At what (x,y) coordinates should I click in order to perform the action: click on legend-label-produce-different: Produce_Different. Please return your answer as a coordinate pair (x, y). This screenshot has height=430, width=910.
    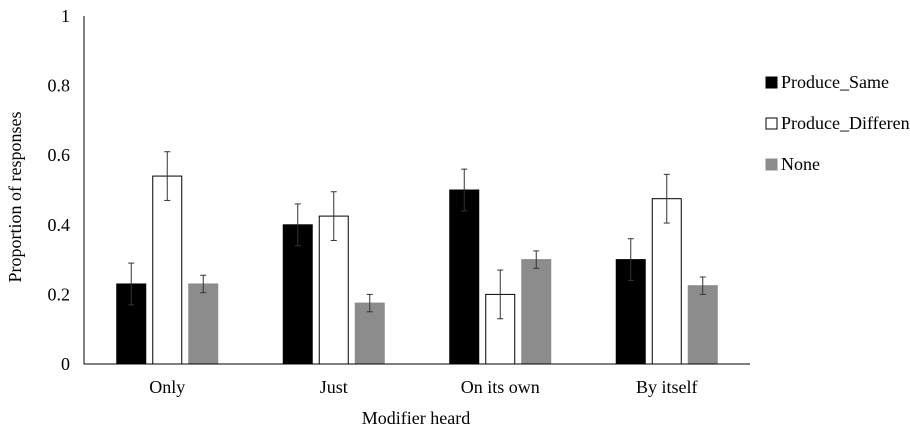
    Looking at the image, I should click on (845, 123).